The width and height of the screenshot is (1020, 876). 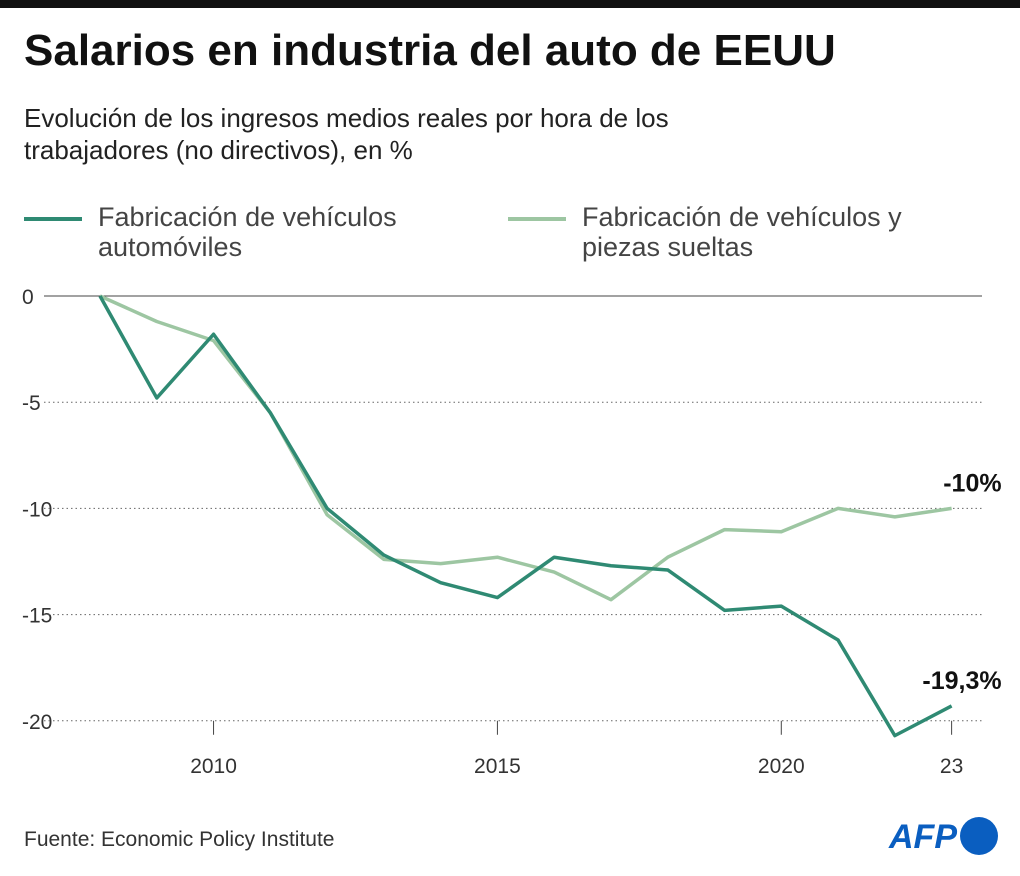 What do you see at coordinates (497, 766) in the screenshot?
I see `x-tick-label: 2015` at bounding box center [497, 766].